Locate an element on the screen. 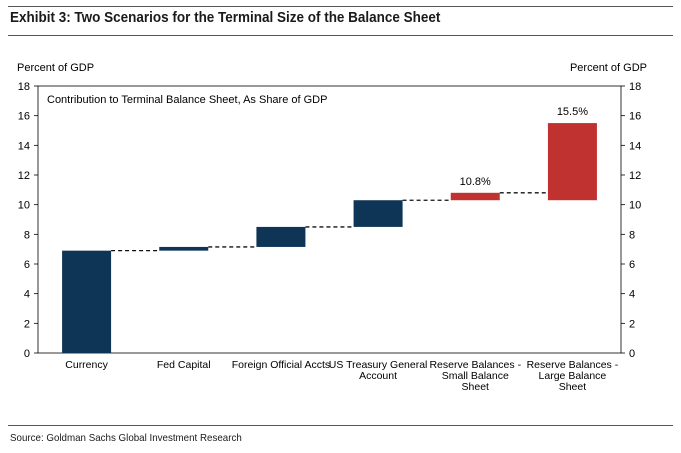  y-tick-label-right: 8 is located at coordinates (632, 235).